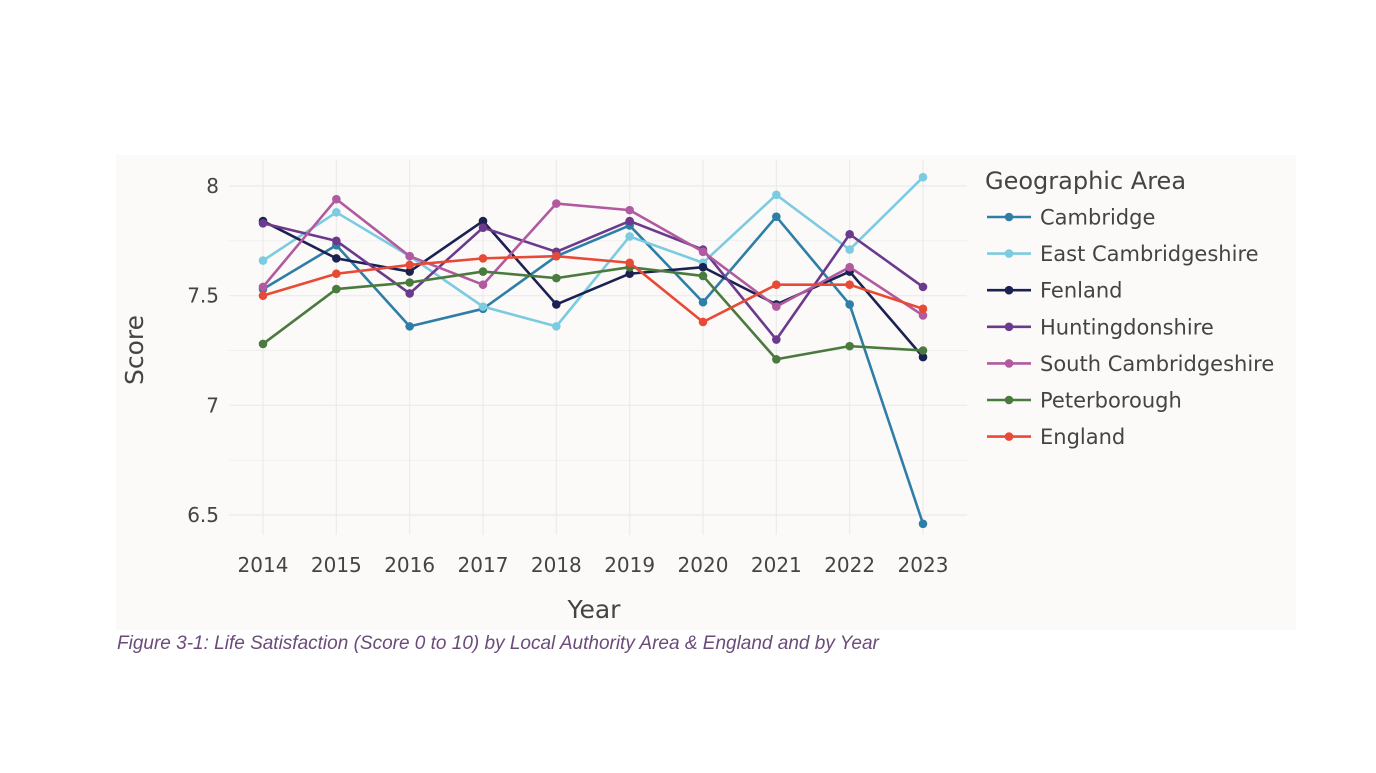 The image size is (1376, 773). Describe the element at coordinates (483, 565) in the screenshot. I see `x-tick-label: 2017` at that location.